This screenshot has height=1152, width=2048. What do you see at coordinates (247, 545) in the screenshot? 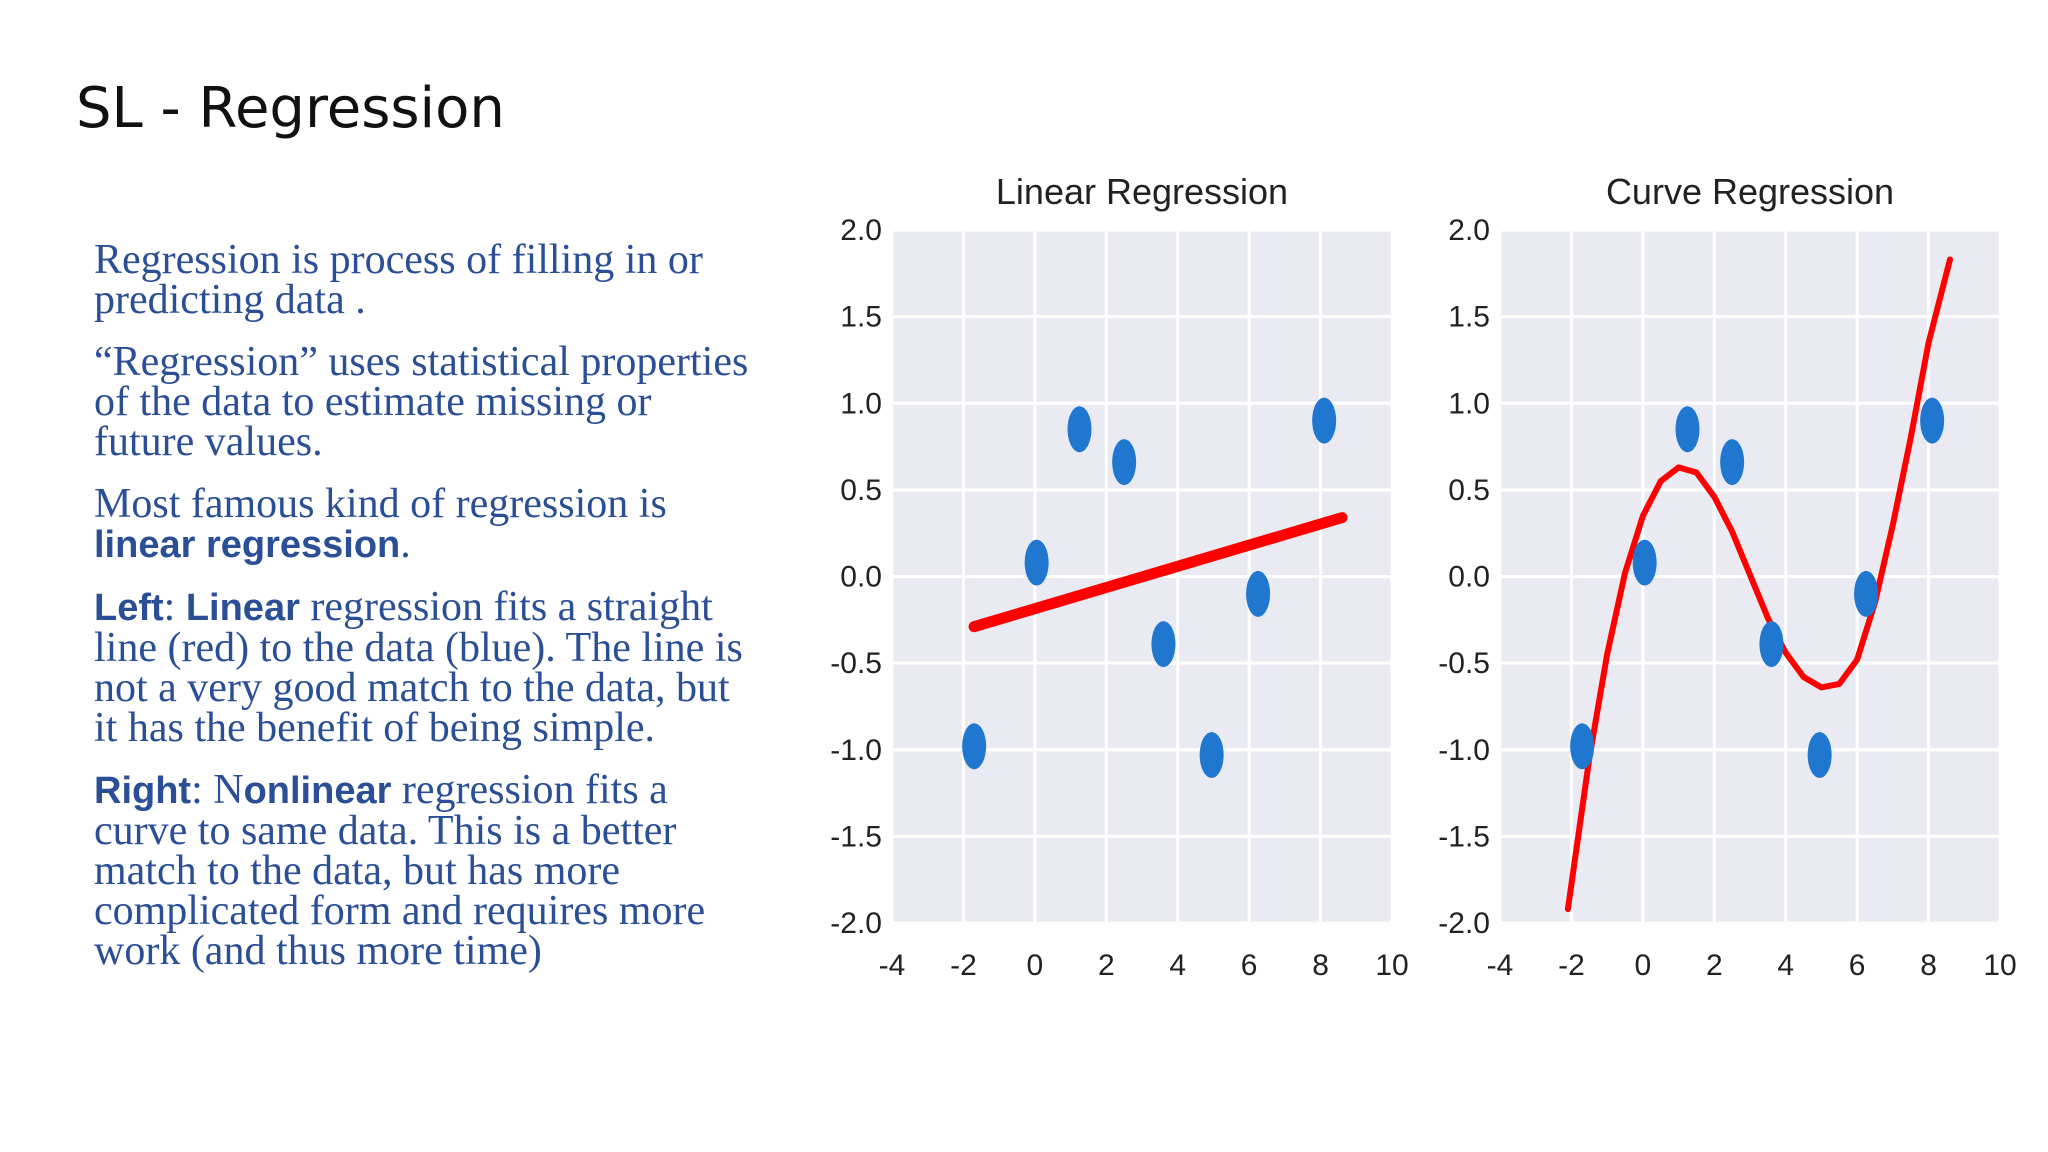
I see `famous-bold: linear regression` at bounding box center [247, 545].